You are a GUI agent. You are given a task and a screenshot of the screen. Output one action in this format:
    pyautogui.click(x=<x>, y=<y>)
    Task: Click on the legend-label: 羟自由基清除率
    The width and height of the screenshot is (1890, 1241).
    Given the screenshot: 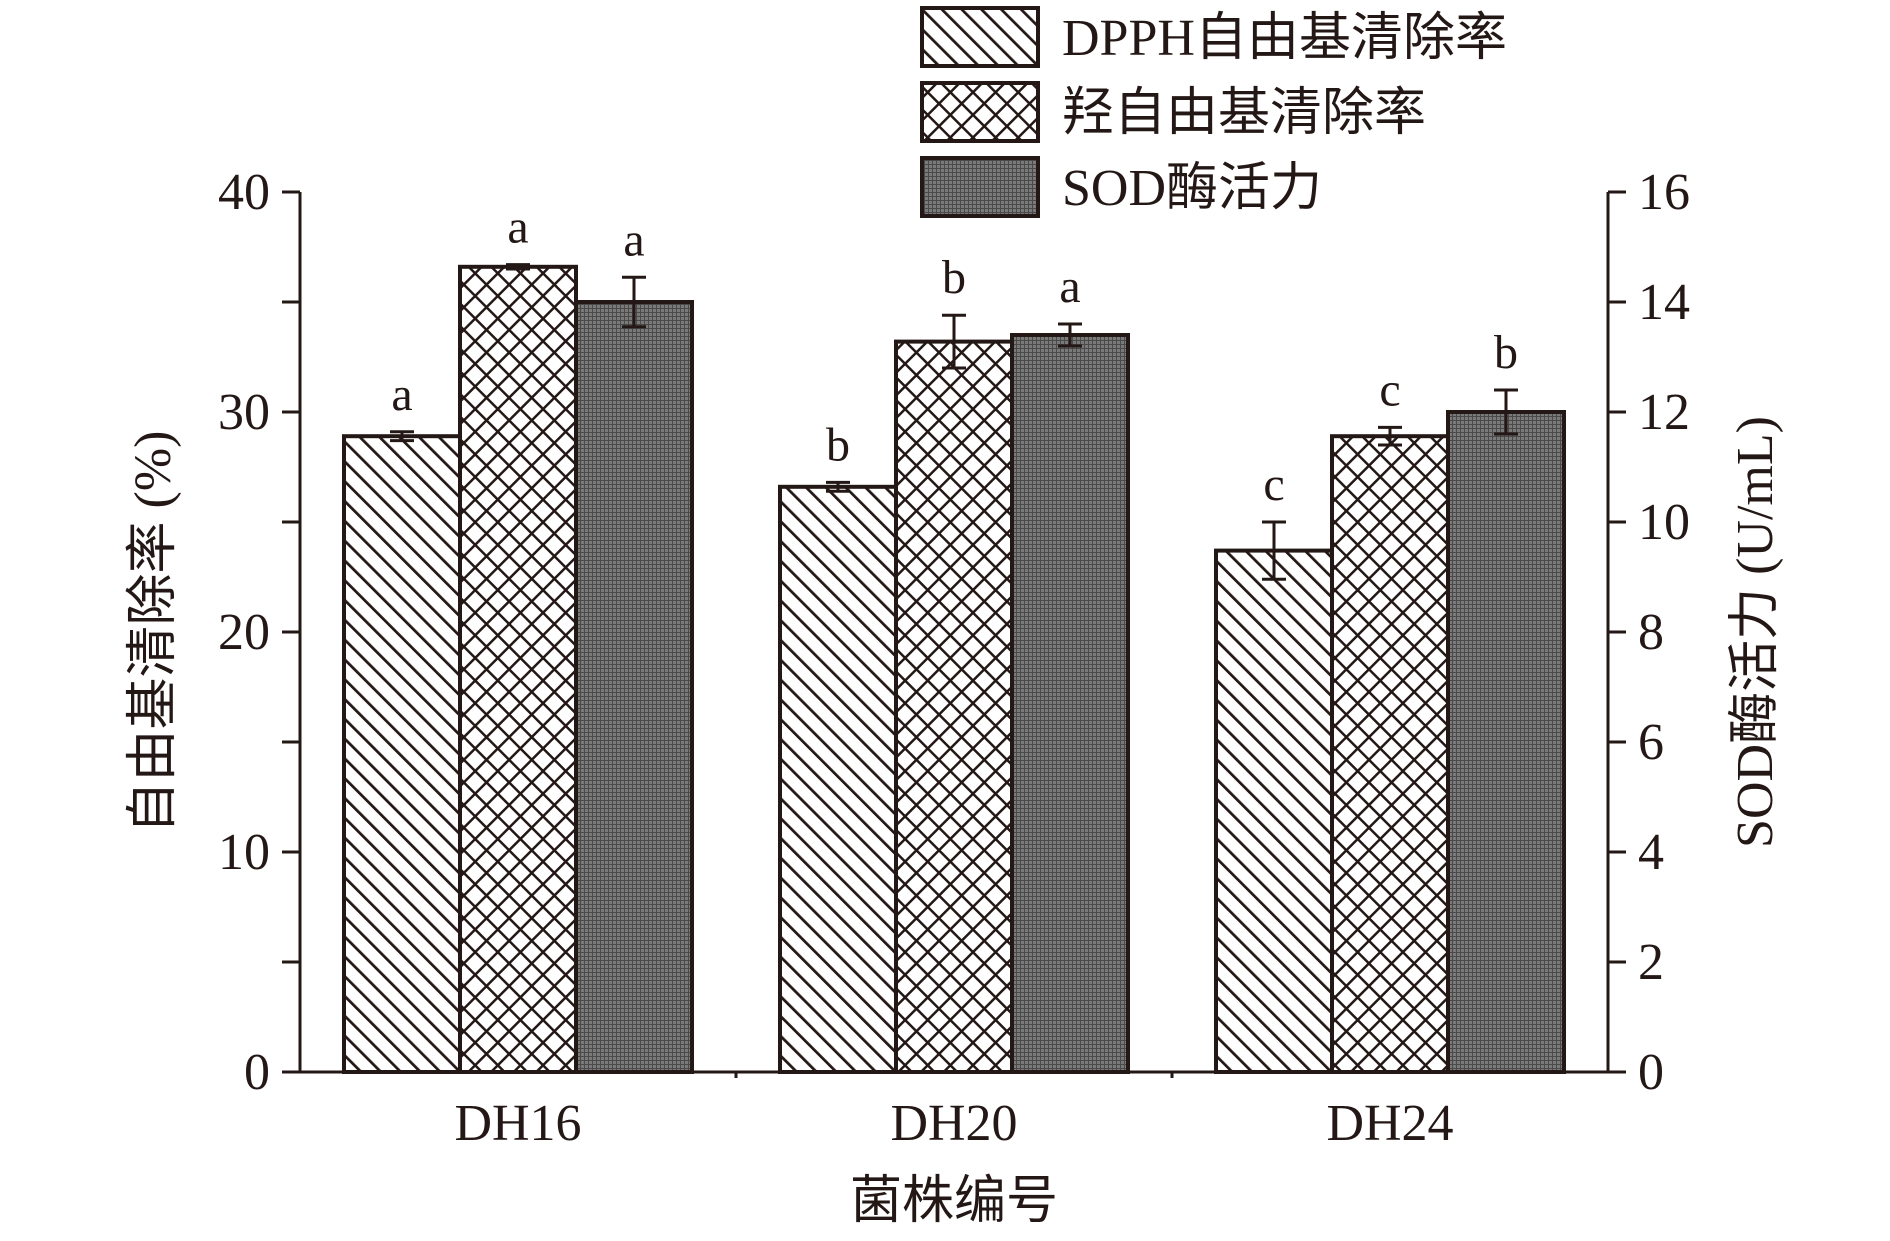 What is the action you would take?
    pyautogui.click(x=1244, y=113)
    